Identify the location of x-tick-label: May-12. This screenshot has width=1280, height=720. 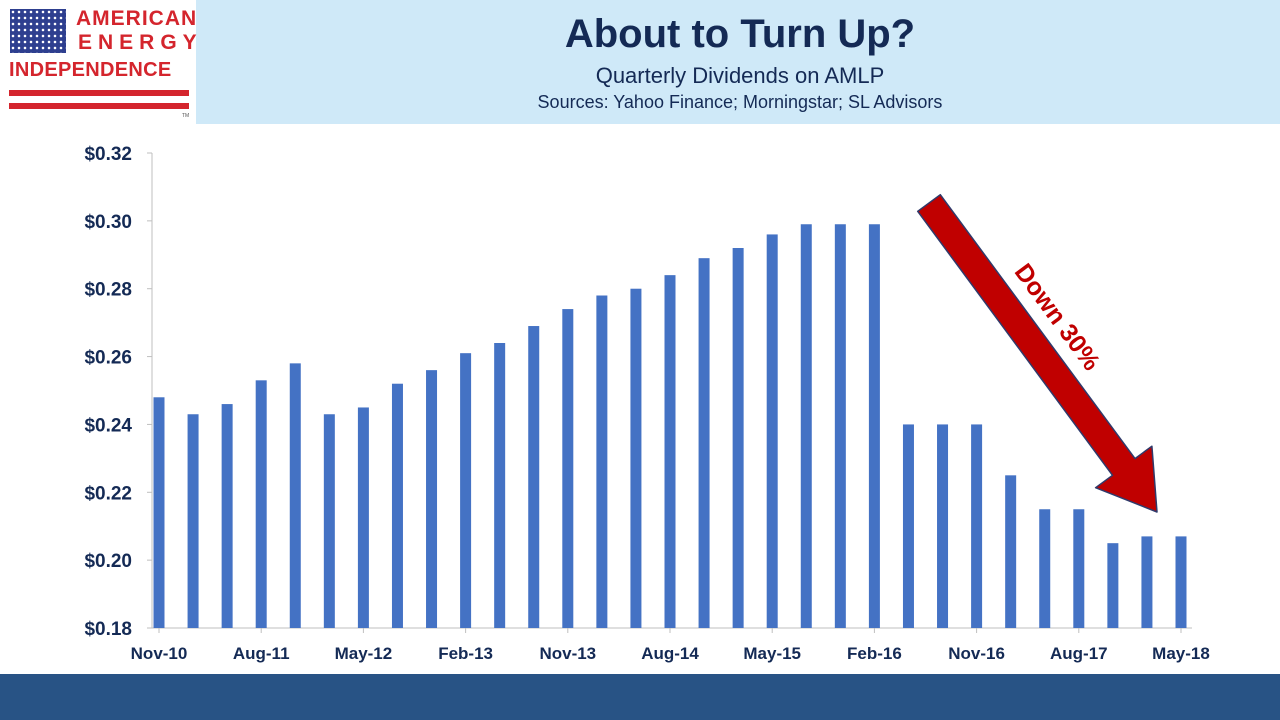
(364, 653).